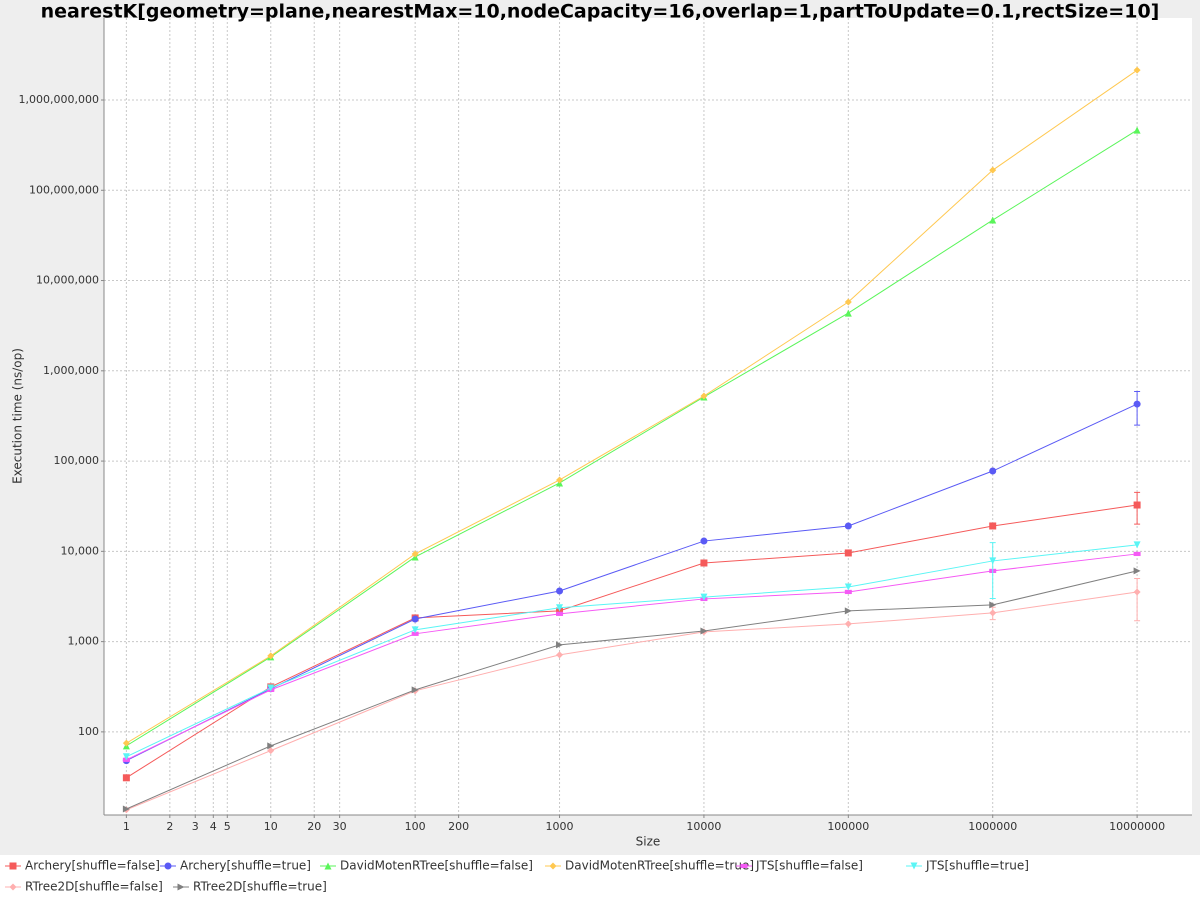 The image size is (1200, 900). Describe the element at coordinates (71, 370) in the screenshot. I see `y-tick-label: 1,000,000` at that location.